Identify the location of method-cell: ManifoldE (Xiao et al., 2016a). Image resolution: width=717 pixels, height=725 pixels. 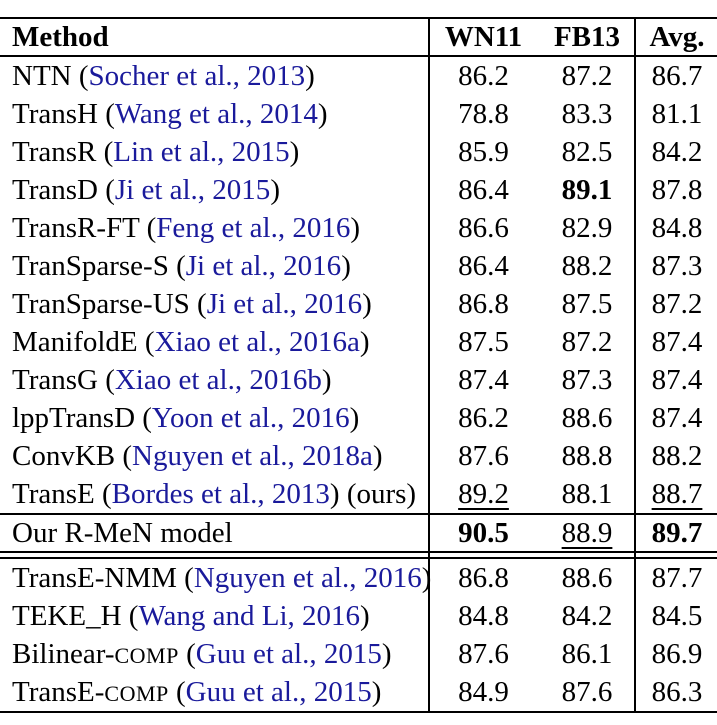
(215, 341).